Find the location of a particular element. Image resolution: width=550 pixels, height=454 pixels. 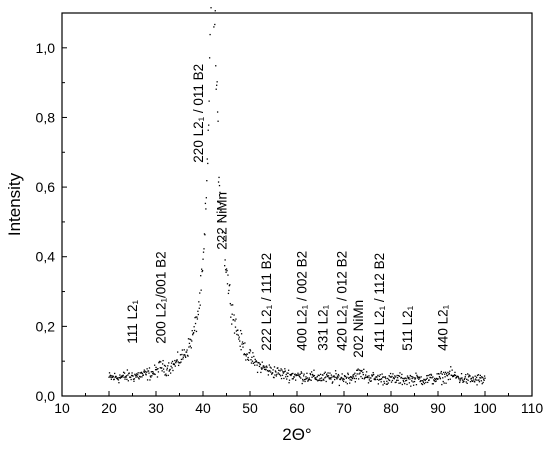

x-axis-title: 2Θ° is located at coordinates (296, 434).